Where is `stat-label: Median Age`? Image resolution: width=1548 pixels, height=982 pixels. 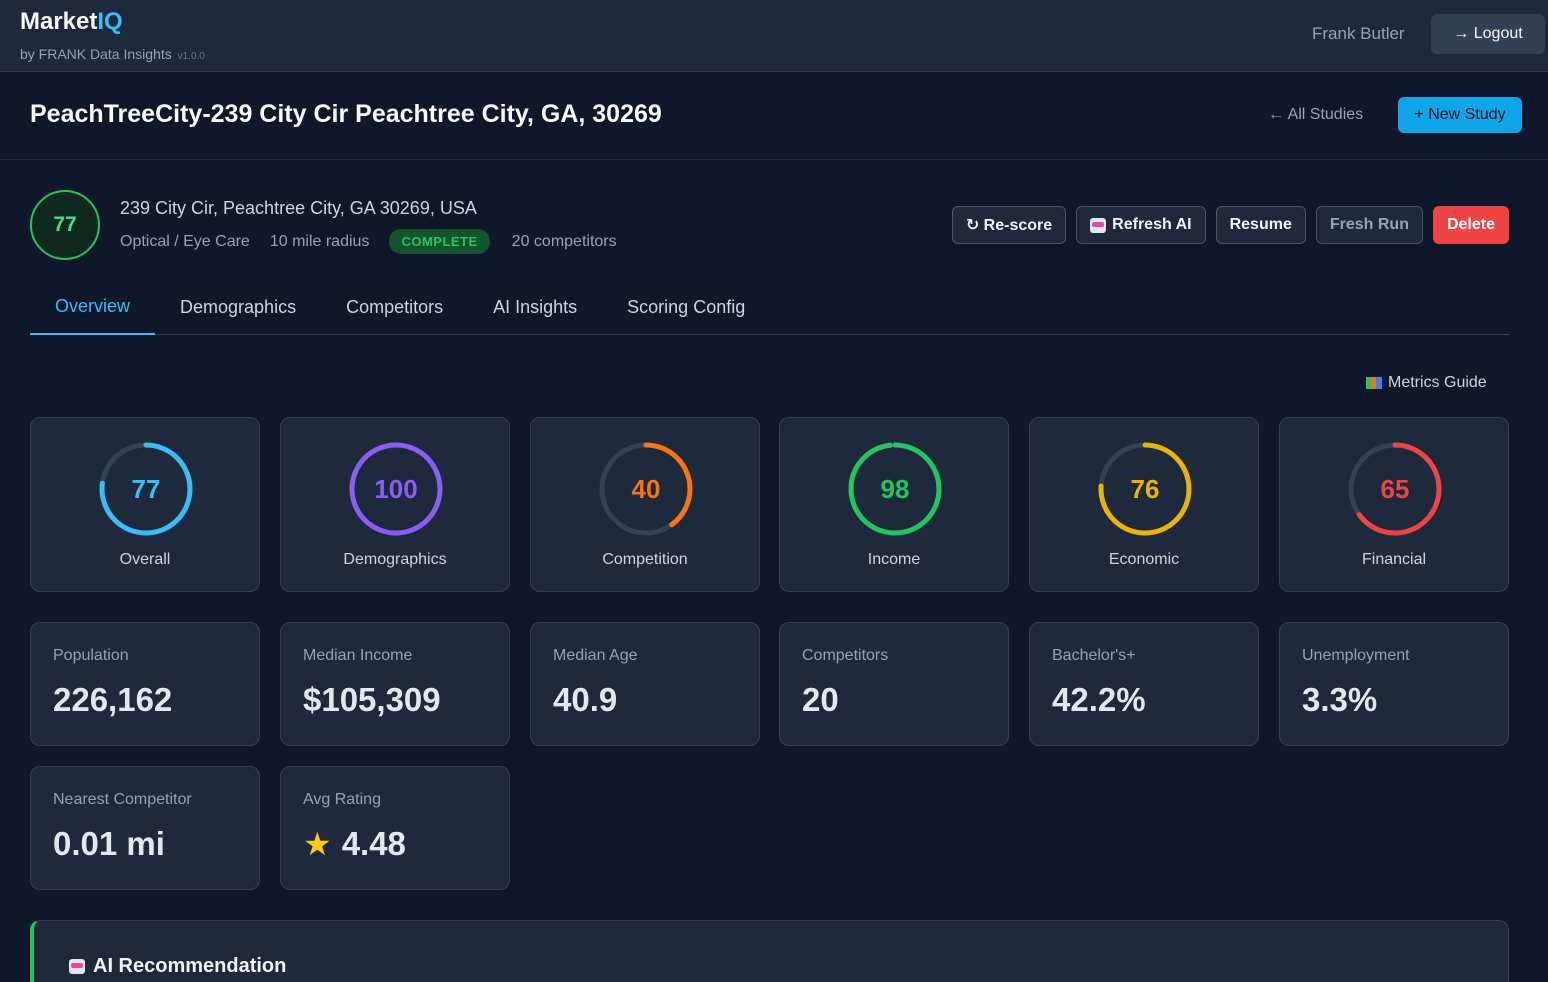
stat-label: Median Age is located at coordinates (595, 655).